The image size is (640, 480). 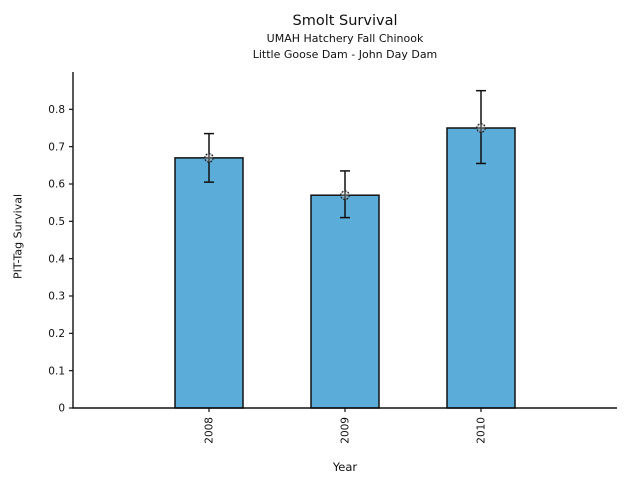 What do you see at coordinates (56, 334) in the screenshot?
I see `y-tick-label: 0.2` at bounding box center [56, 334].